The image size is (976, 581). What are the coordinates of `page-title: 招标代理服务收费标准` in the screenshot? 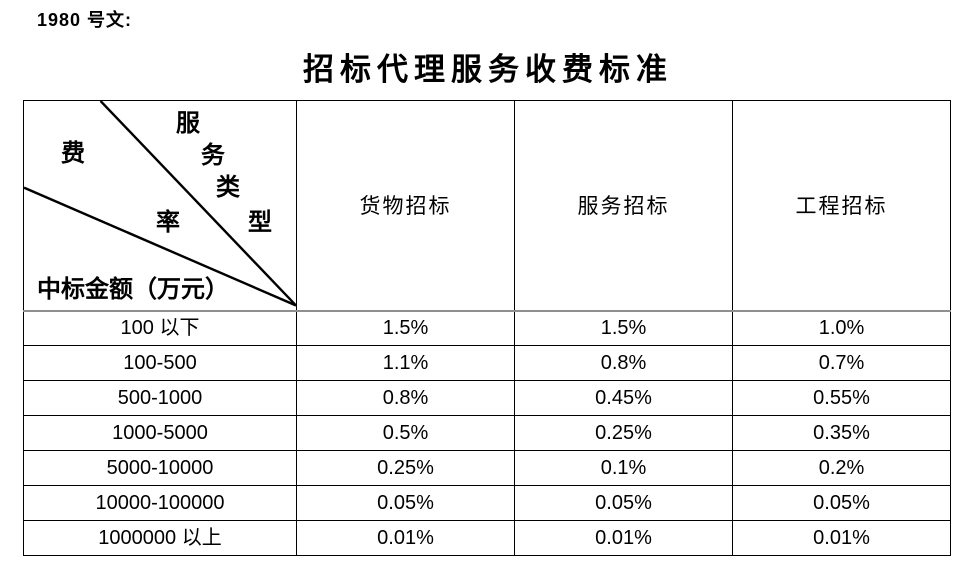 It's located at (488, 69).